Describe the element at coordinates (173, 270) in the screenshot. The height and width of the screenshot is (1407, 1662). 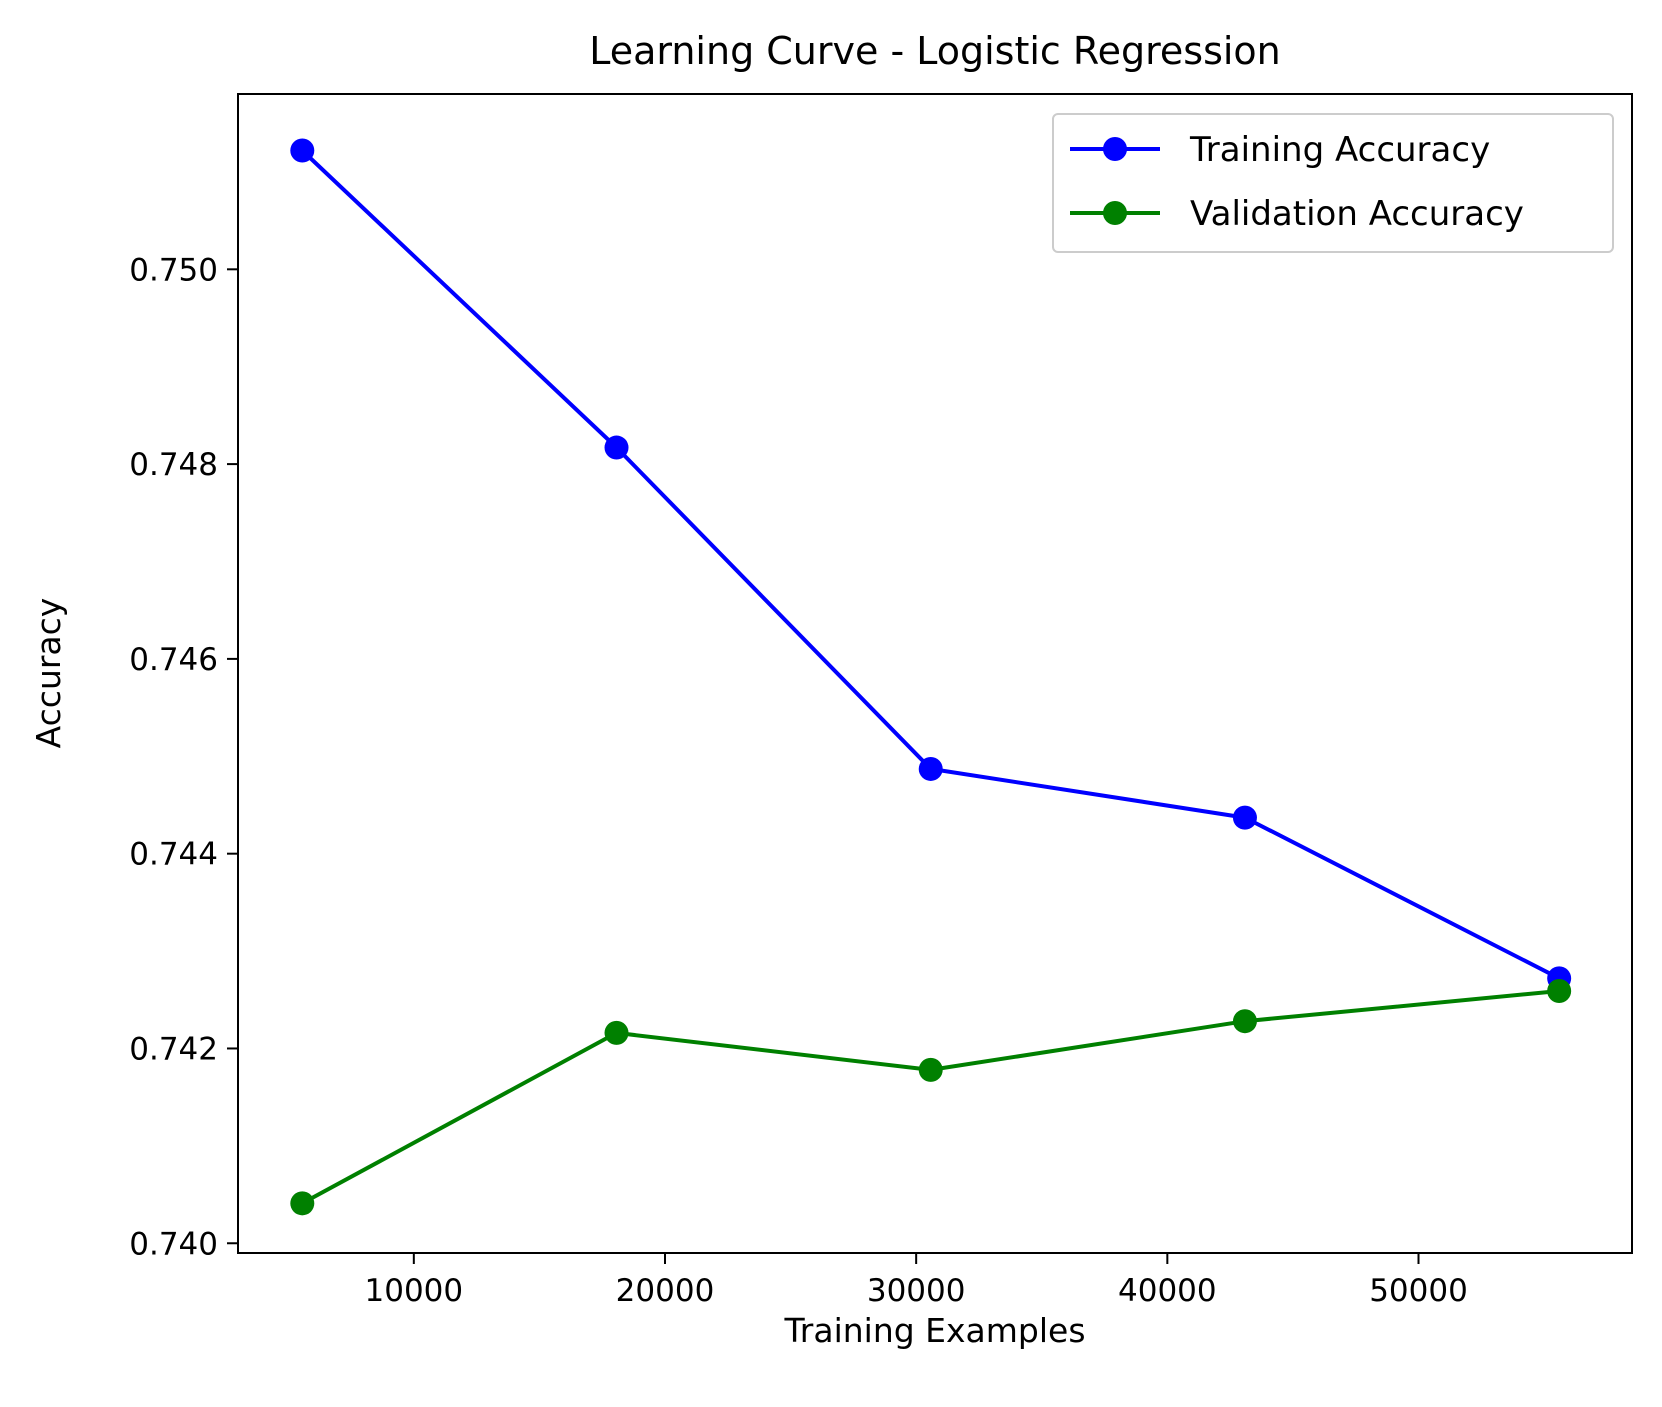
I see `y-tick-label: 0.750` at that location.